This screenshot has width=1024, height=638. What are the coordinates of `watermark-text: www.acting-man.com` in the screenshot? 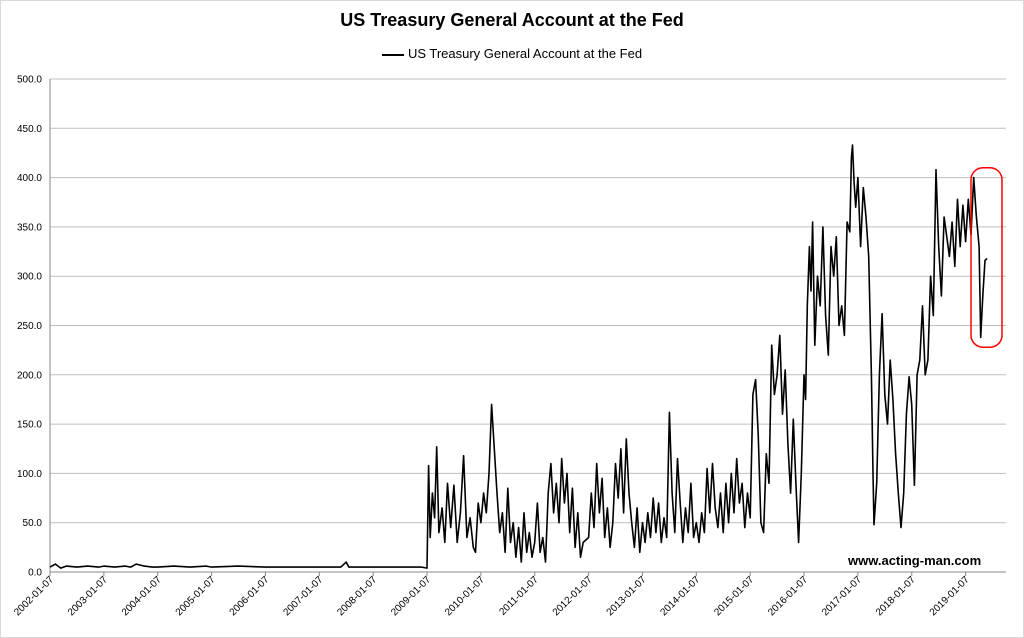 It's located at (915, 560).